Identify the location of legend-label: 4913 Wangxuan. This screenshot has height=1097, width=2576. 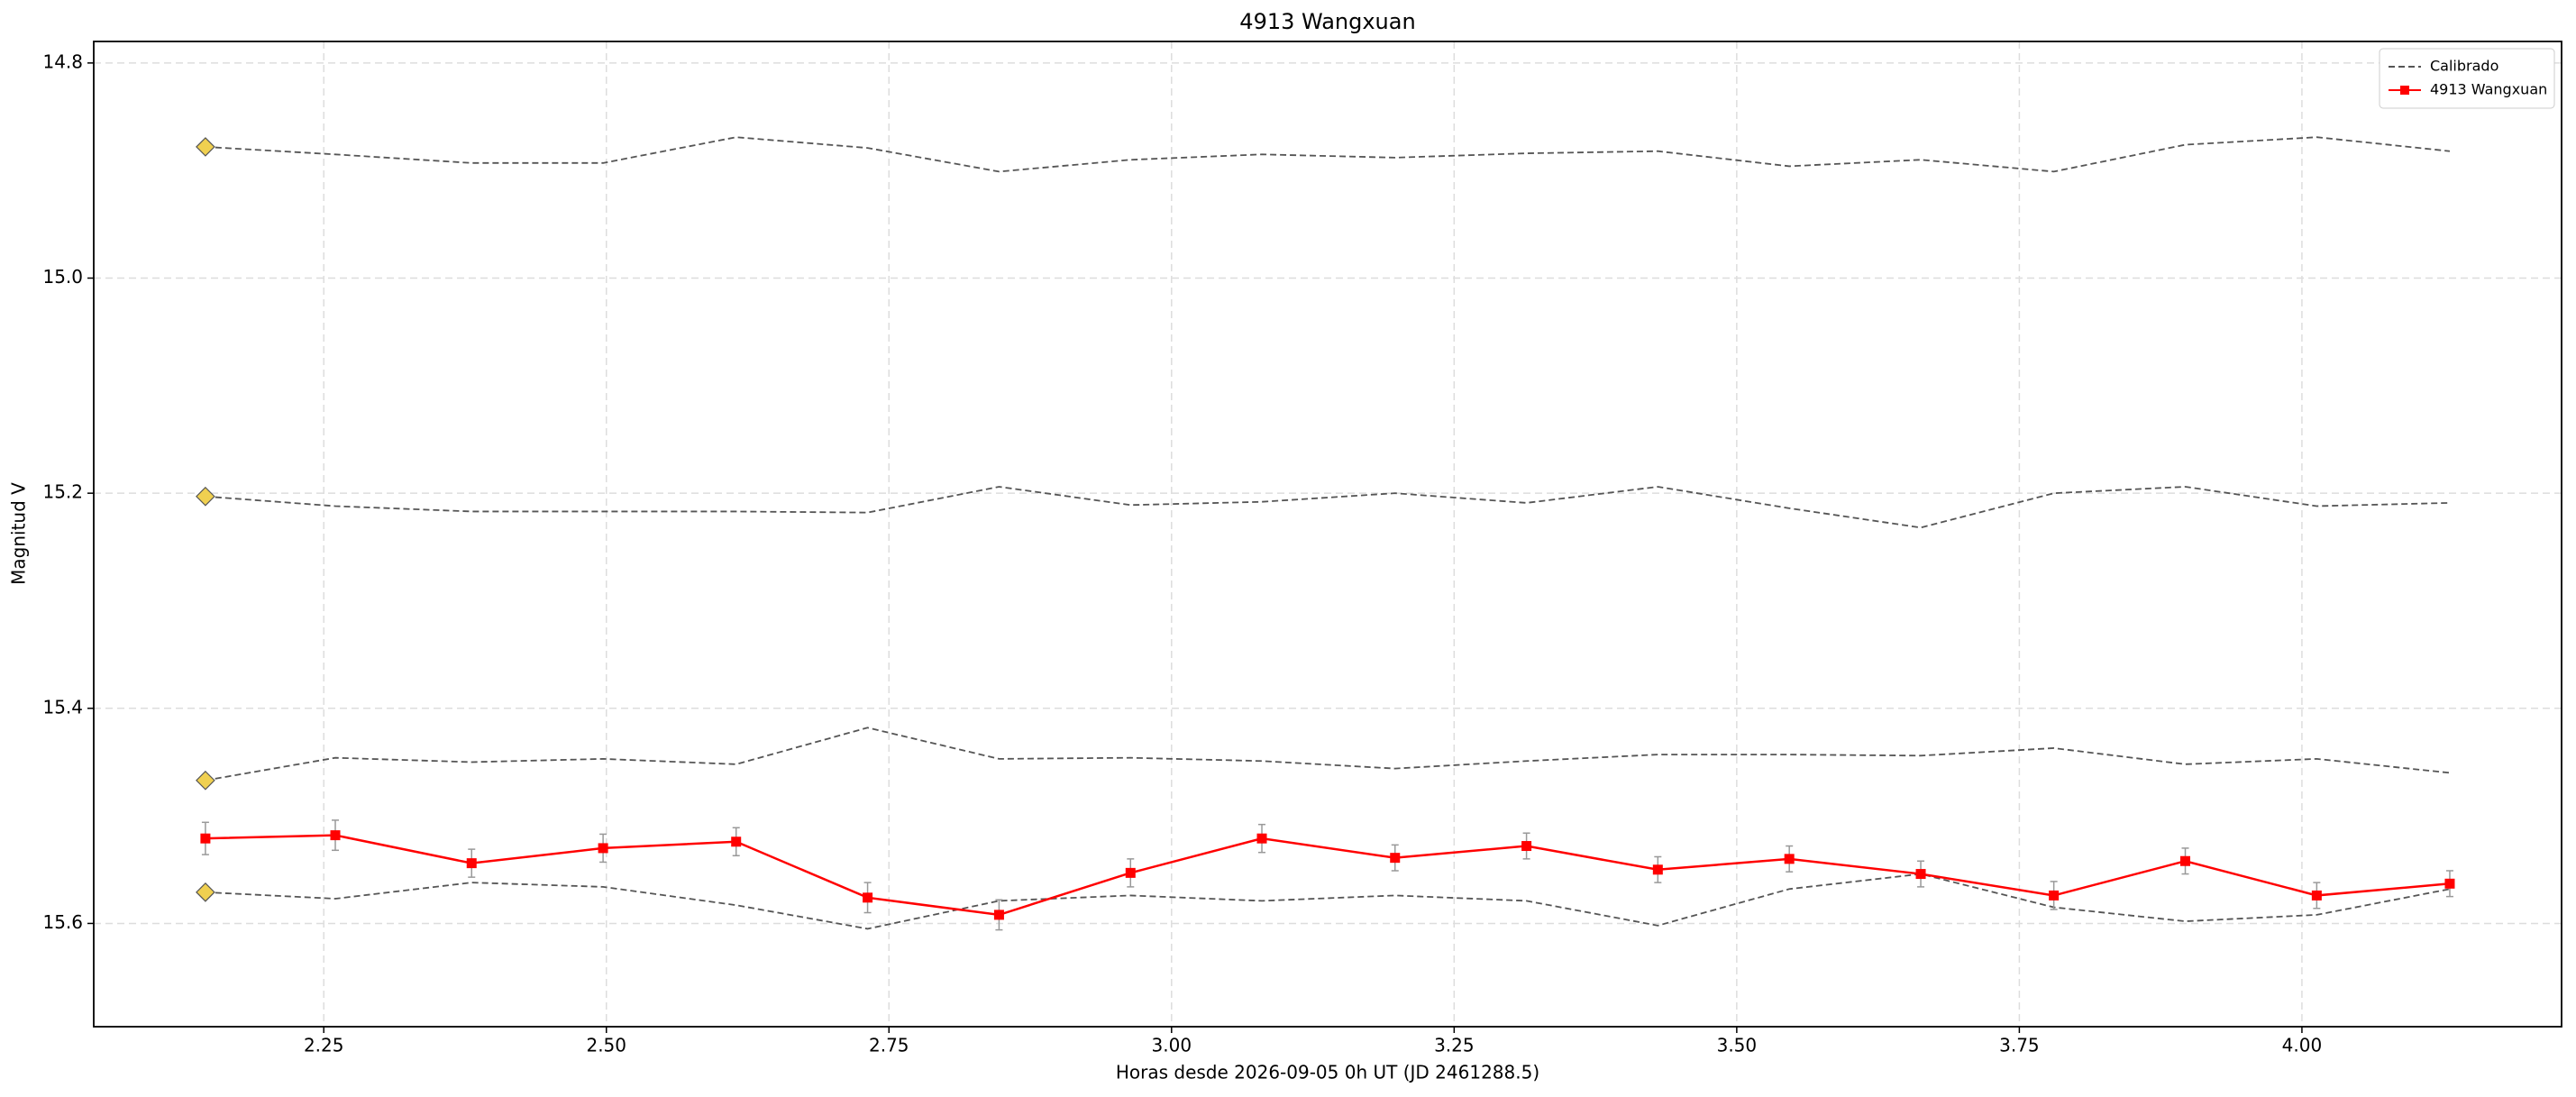
(2488, 89).